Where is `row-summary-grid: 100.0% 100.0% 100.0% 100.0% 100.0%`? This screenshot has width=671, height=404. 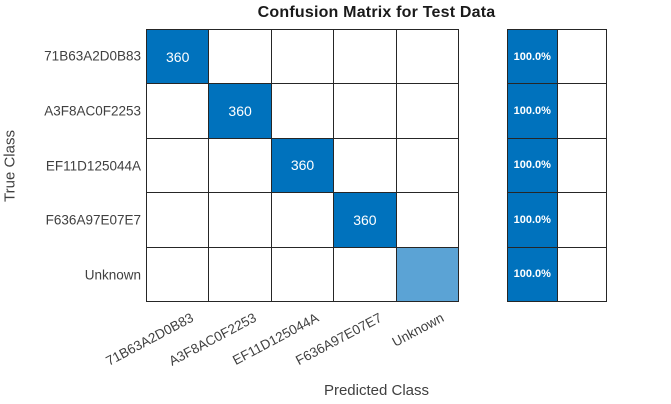 row-summary-grid: 100.0% 100.0% 100.0% 100.0% 100.0% is located at coordinates (557, 165).